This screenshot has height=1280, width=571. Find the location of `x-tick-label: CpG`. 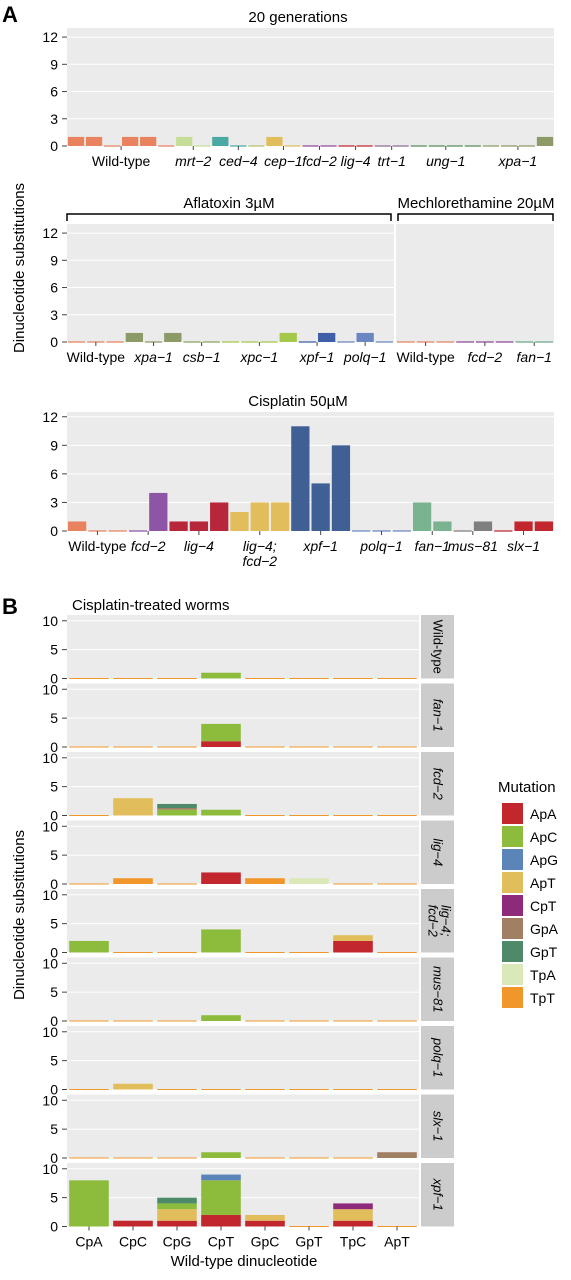

x-tick-label: CpG is located at coordinates (177, 1242).